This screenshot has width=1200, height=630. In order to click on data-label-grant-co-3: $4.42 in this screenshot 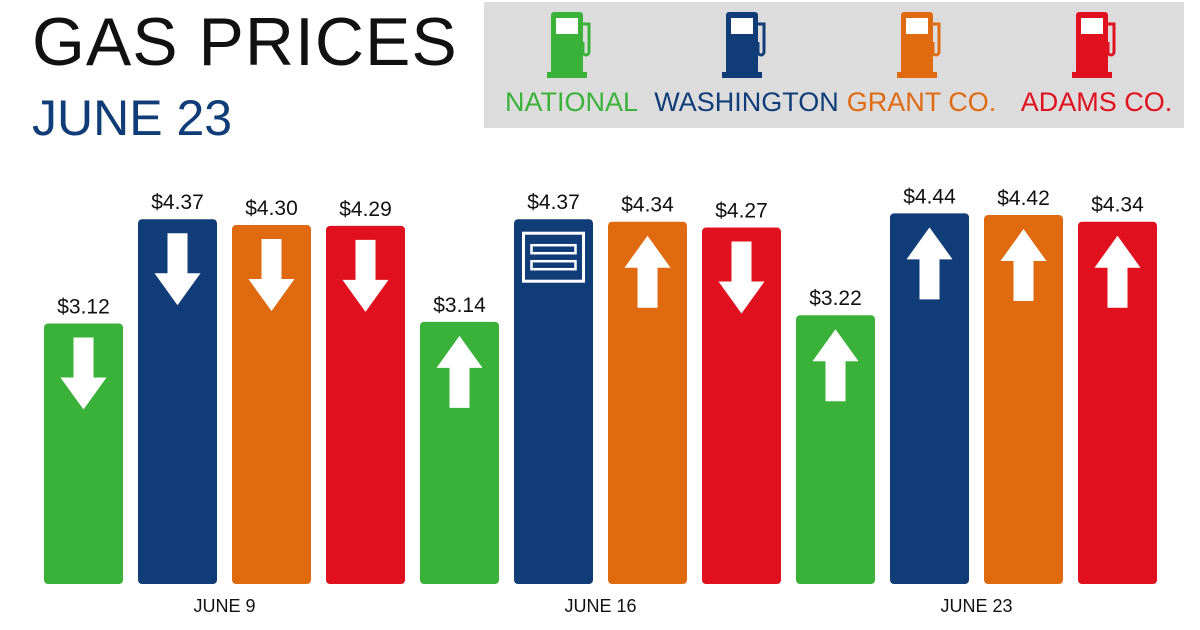, I will do `click(1023, 198)`.